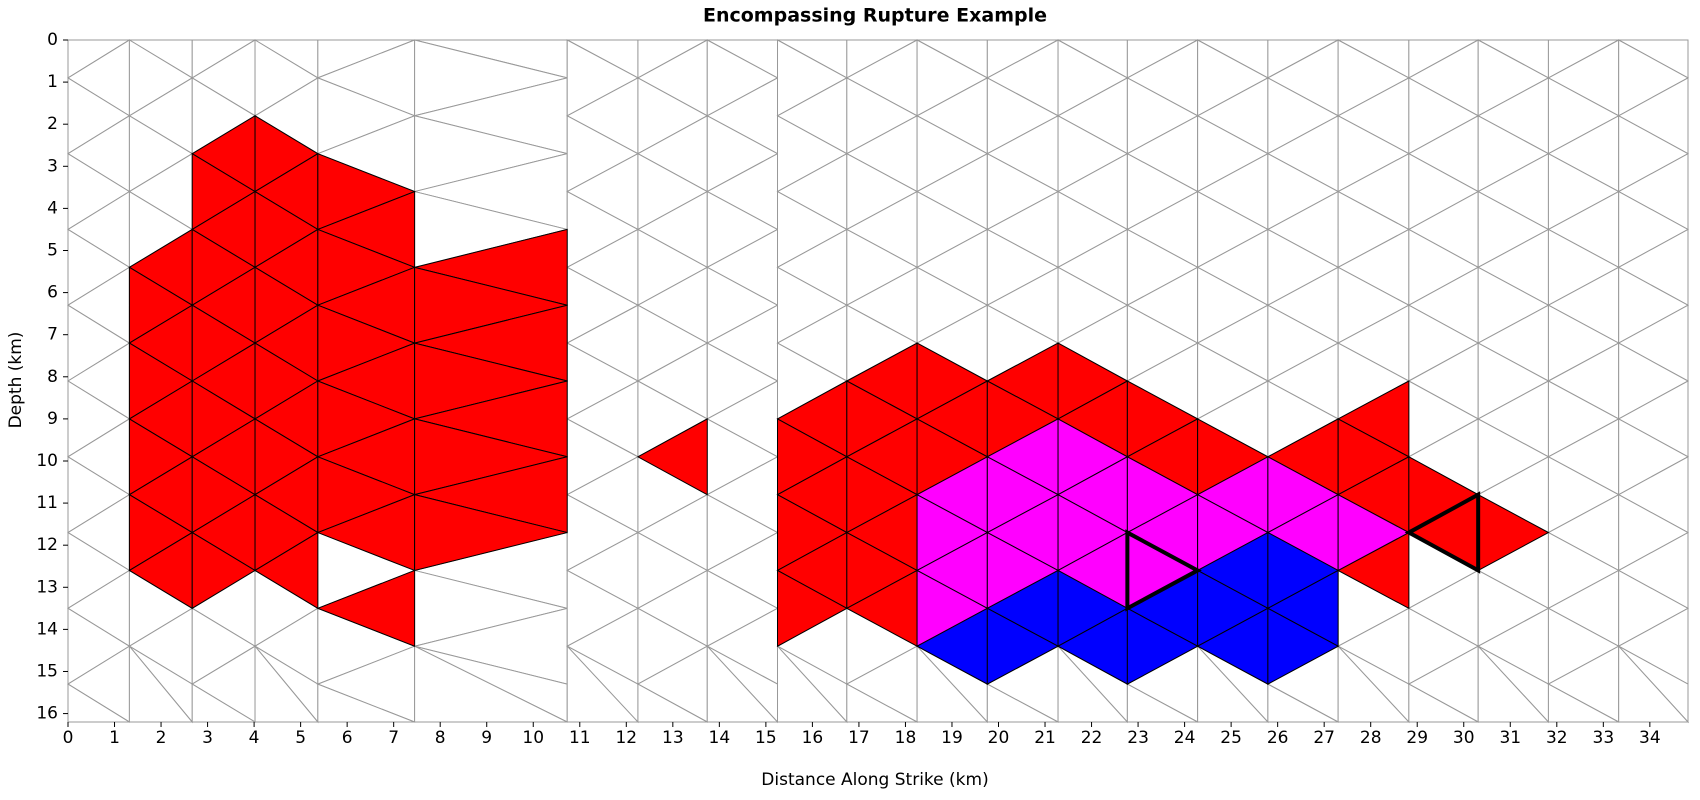 The height and width of the screenshot is (800, 1700). I want to click on y-tick-label: 15, so click(47, 671).